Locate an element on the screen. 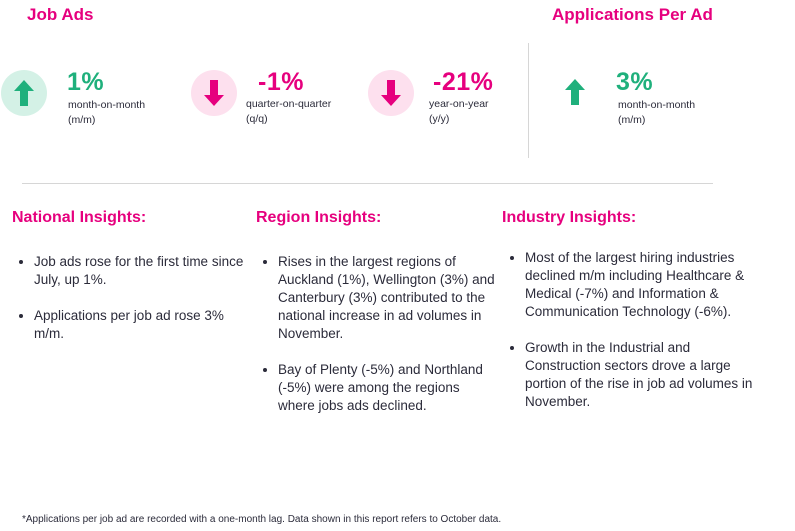 The width and height of the screenshot is (795, 531). stat-mm-label-line2: (m/m) is located at coordinates (82, 120).